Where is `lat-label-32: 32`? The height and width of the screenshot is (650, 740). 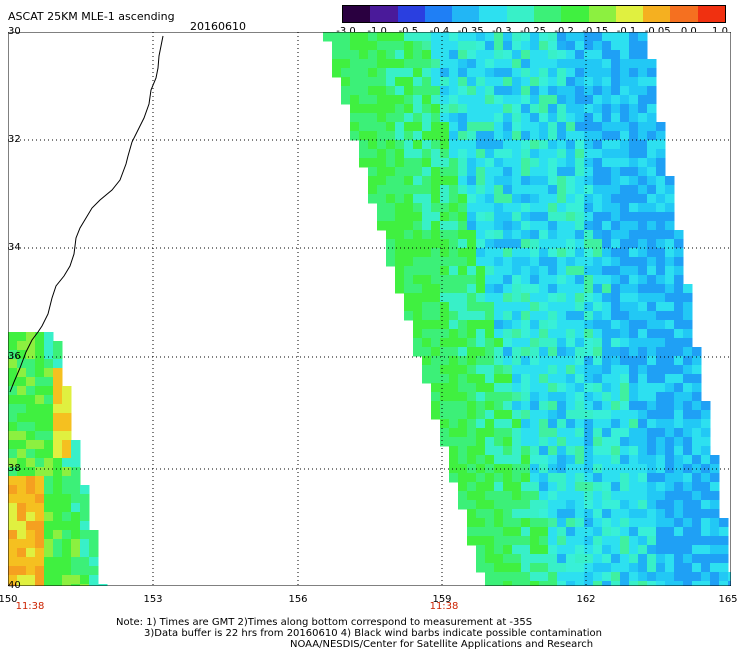
lat-label-32: 32 is located at coordinates (14, 139).